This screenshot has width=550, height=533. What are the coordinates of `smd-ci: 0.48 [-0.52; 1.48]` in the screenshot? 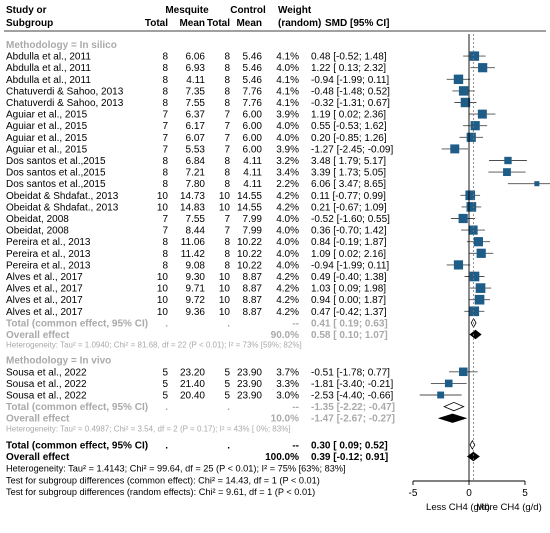 It's located at (349, 57).